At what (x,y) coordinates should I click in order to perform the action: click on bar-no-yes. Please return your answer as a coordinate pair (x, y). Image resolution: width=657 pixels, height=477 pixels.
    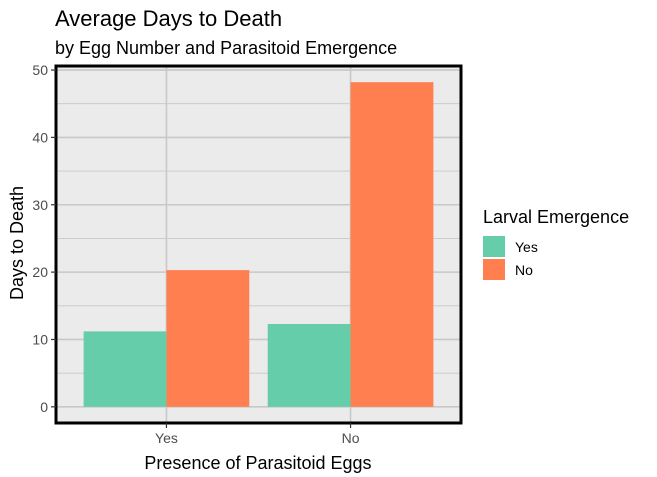
    Looking at the image, I should click on (309, 365).